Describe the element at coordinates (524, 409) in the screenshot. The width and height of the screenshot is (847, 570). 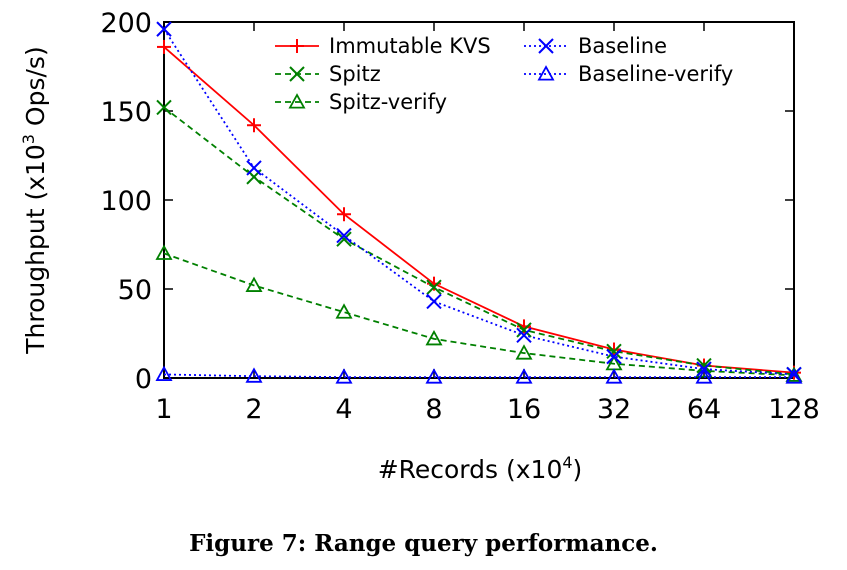
I see `x-tick-label: 16` at that location.